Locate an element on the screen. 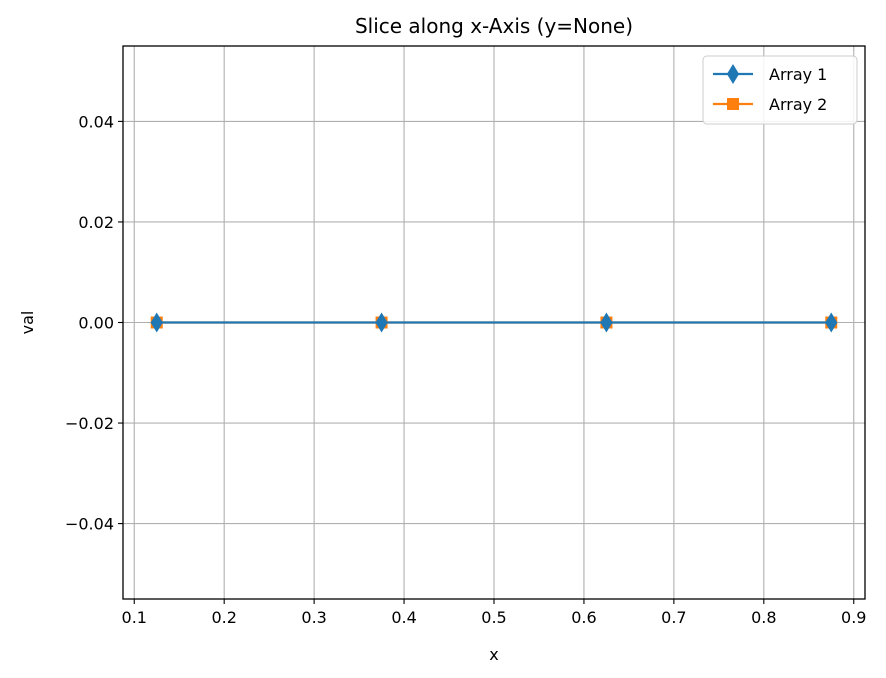 The height and width of the screenshot is (678, 886). y-tick-label: −0.02 is located at coordinates (89, 423).